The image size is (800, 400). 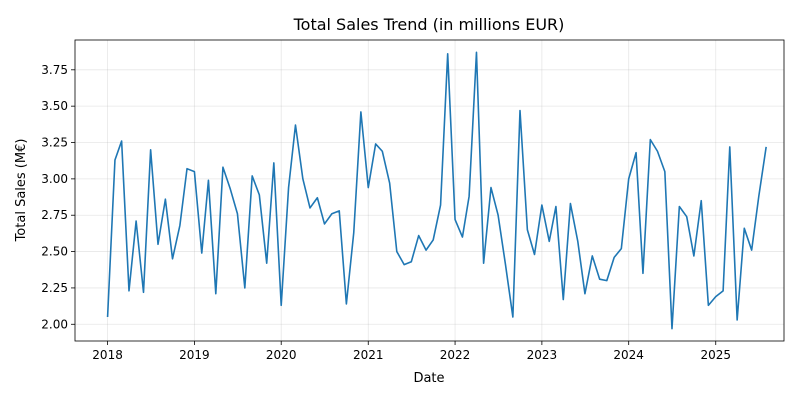 I want to click on x-tick-label: 2021, so click(x=368, y=355).